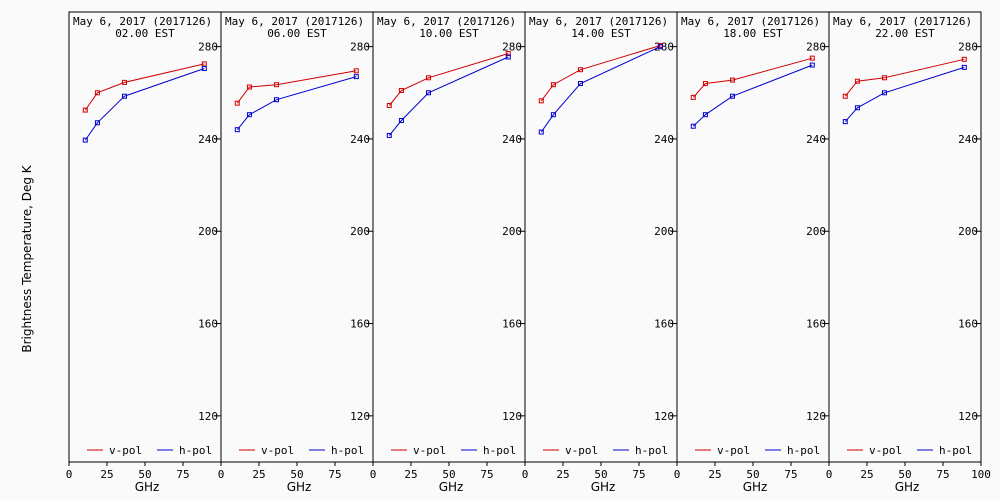 This screenshot has height=500, width=1000. Describe the element at coordinates (753, 33) in the screenshot. I see `panel-subtitle: 18.00 EST` at that location.